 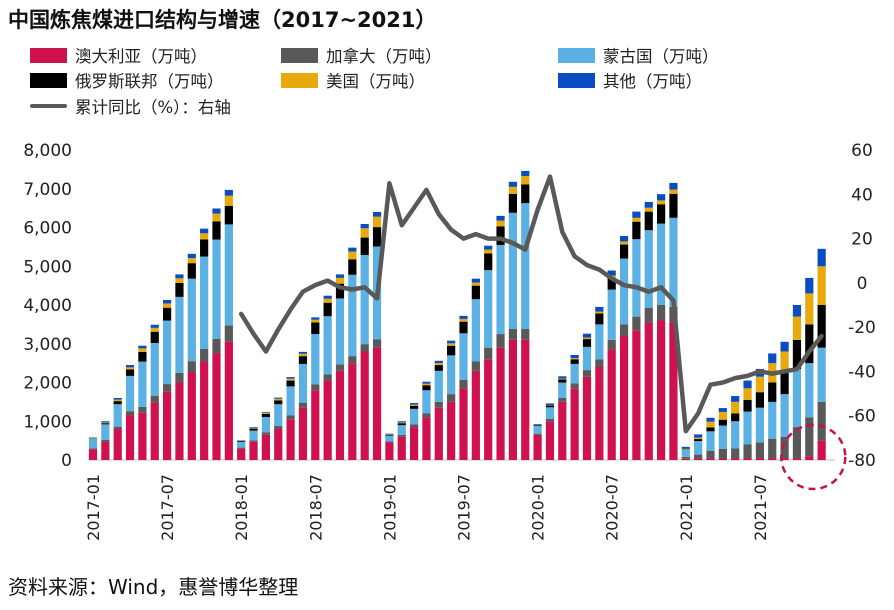 I want to click on highlight-circle, so click(x=813, y=457).